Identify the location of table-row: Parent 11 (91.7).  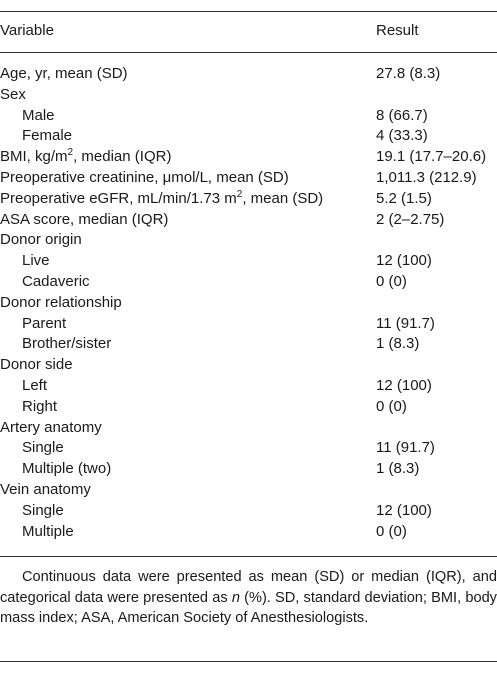
(248, 324).